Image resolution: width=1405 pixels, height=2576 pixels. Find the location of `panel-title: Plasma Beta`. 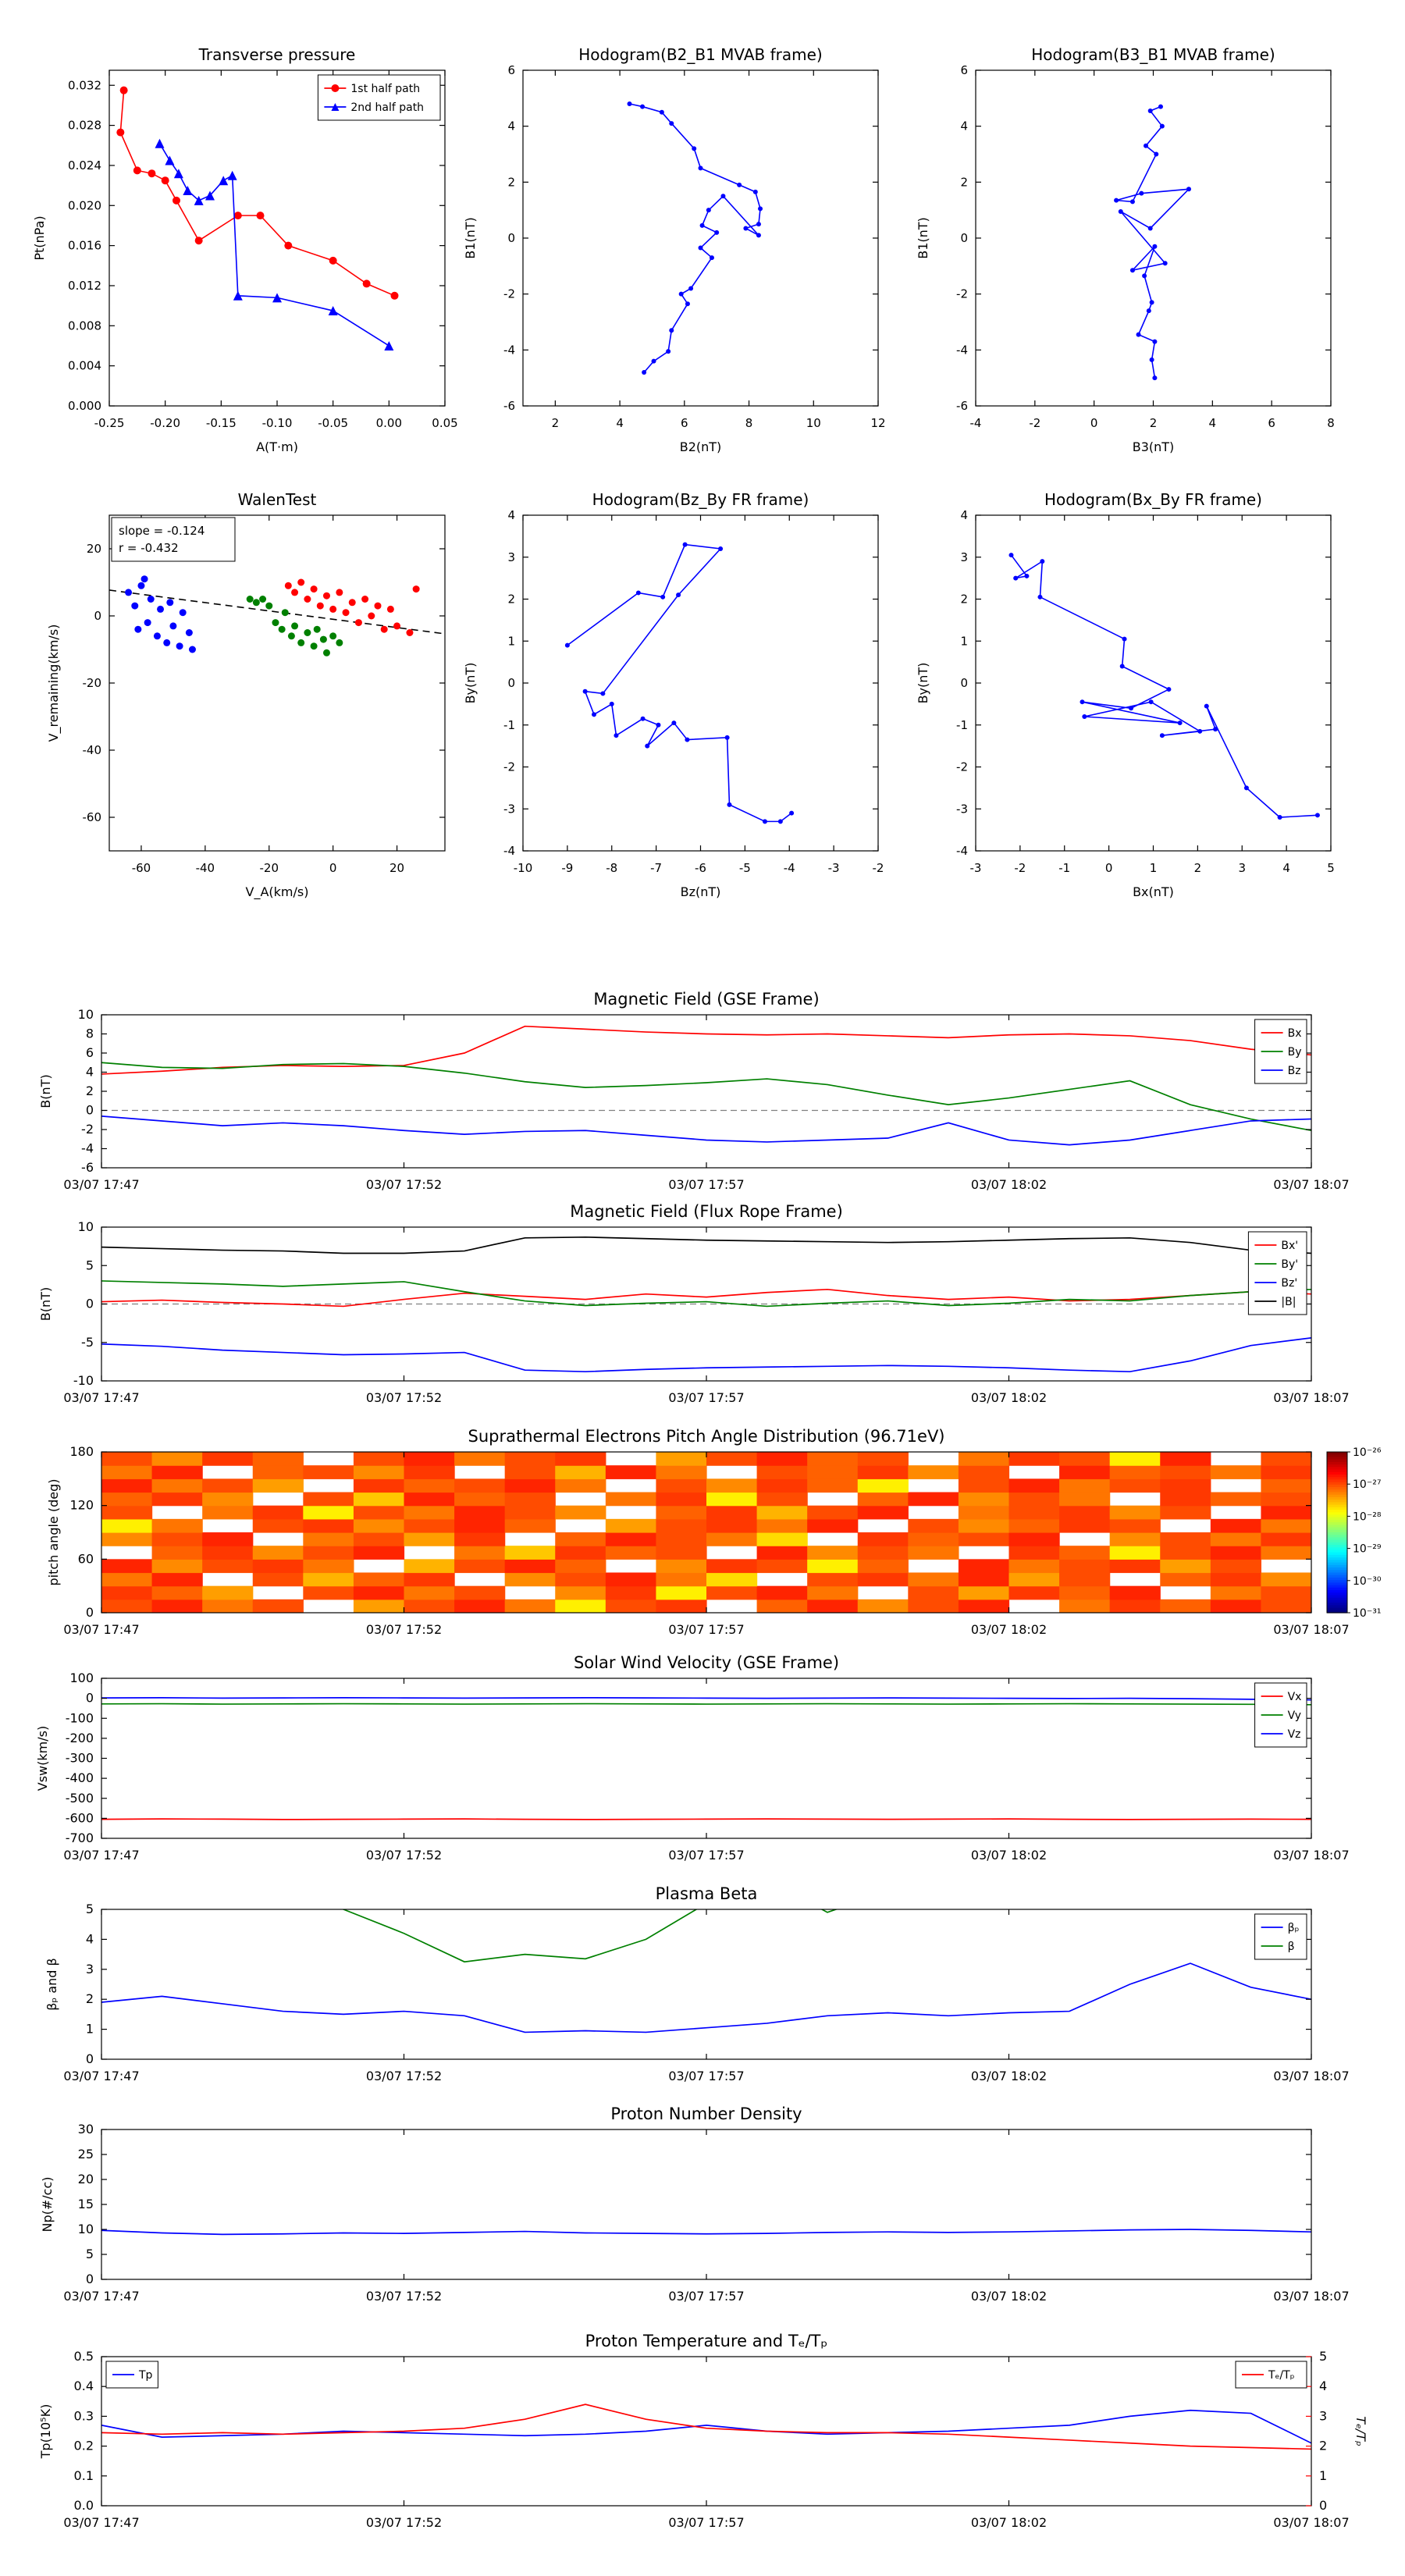

panel-title: Plasma Beta is located at coordinates (707, 1893).